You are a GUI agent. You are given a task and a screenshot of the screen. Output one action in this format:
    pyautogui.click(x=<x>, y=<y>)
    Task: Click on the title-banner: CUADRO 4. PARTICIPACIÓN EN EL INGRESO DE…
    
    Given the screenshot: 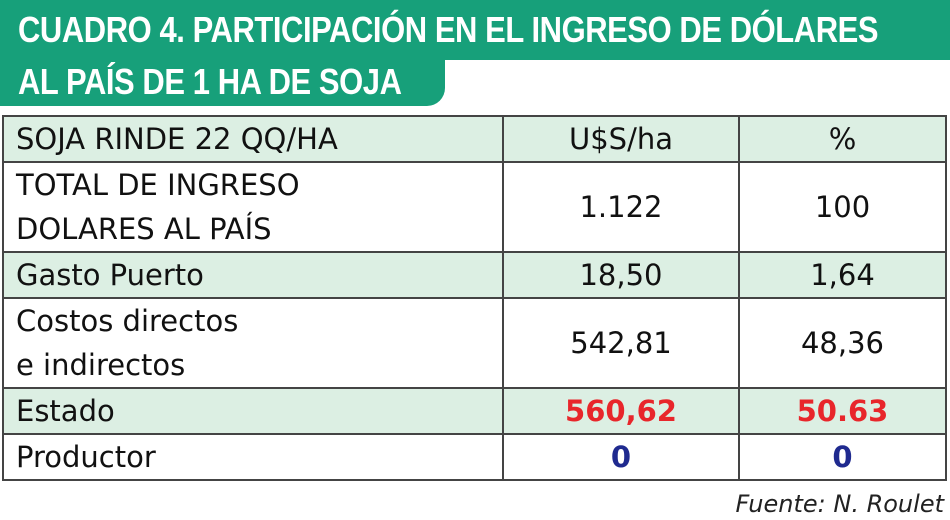 What is the action you would take?
    pyautogui.click(x=475, y=30)
    